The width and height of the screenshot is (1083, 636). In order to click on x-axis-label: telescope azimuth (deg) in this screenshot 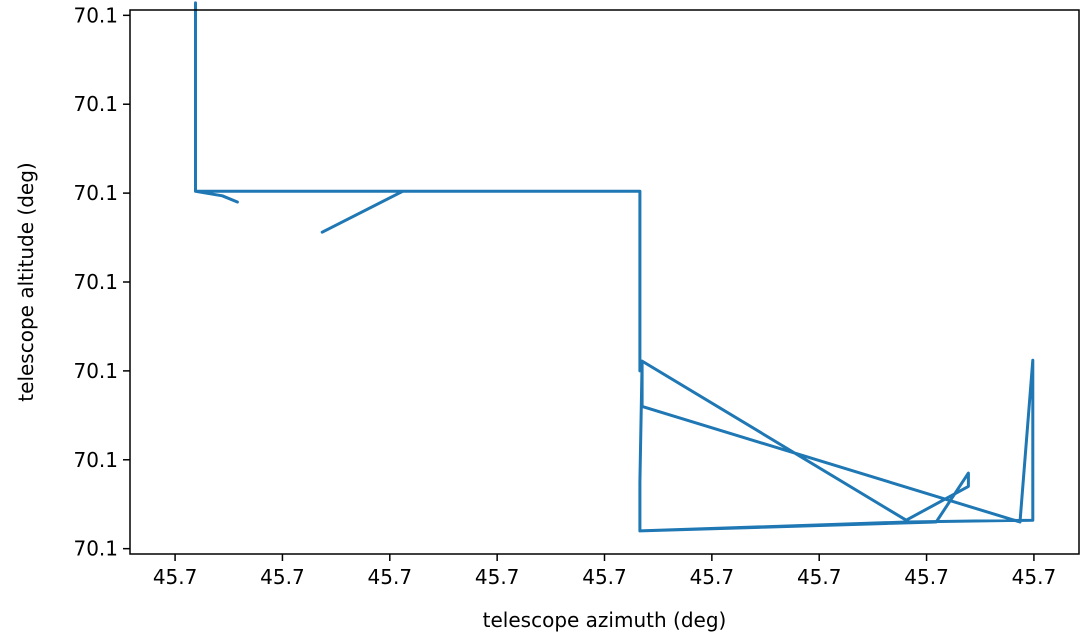, I will do `click(605, 620)`.